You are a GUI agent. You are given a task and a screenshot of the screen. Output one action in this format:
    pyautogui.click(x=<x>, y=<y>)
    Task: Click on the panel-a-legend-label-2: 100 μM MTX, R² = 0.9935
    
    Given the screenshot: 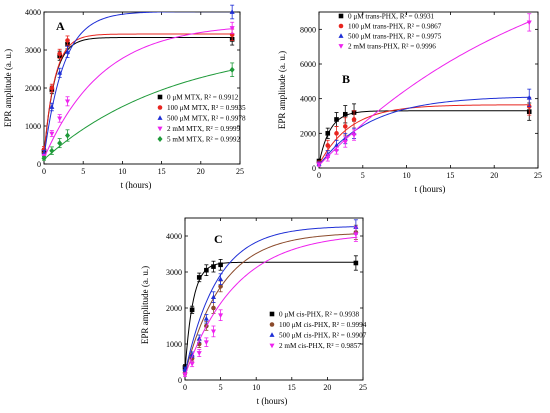 What is the action you would take?
    pyautogui.click(x=206, y=108)
    